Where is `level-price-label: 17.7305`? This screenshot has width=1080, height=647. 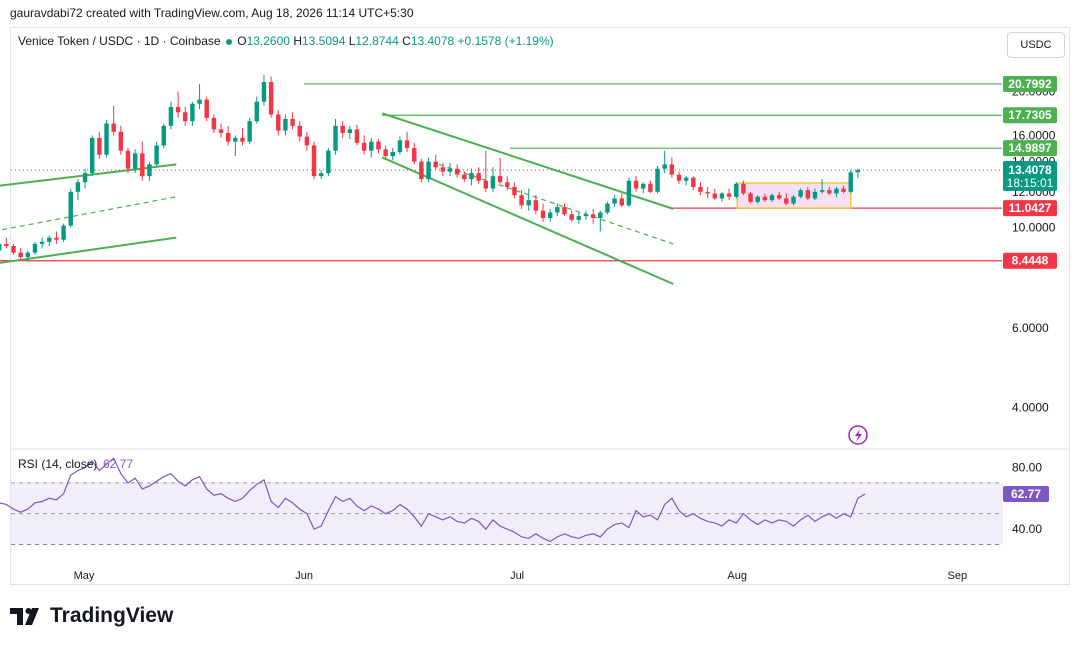
level-price-label: 17.7305 is located at coordinates (1030, 115).